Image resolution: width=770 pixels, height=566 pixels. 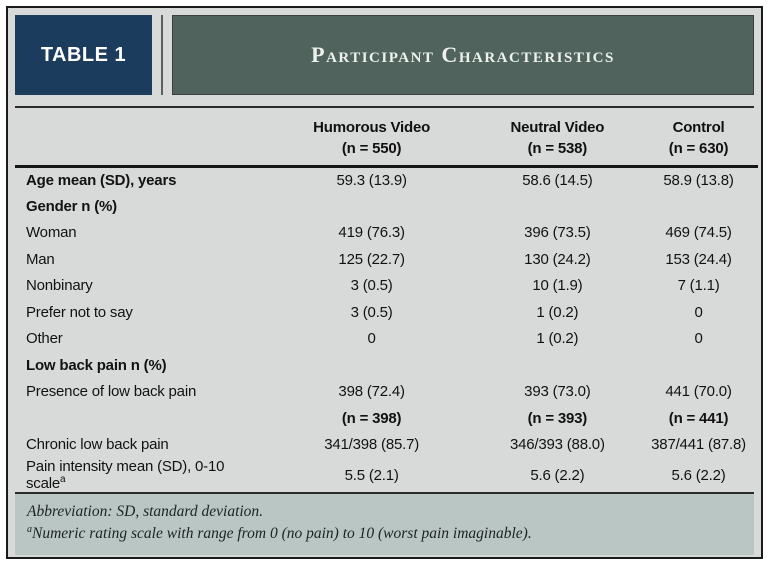 I want to click on column-header-control: Control (n = 630), so click(x=698, y=138).